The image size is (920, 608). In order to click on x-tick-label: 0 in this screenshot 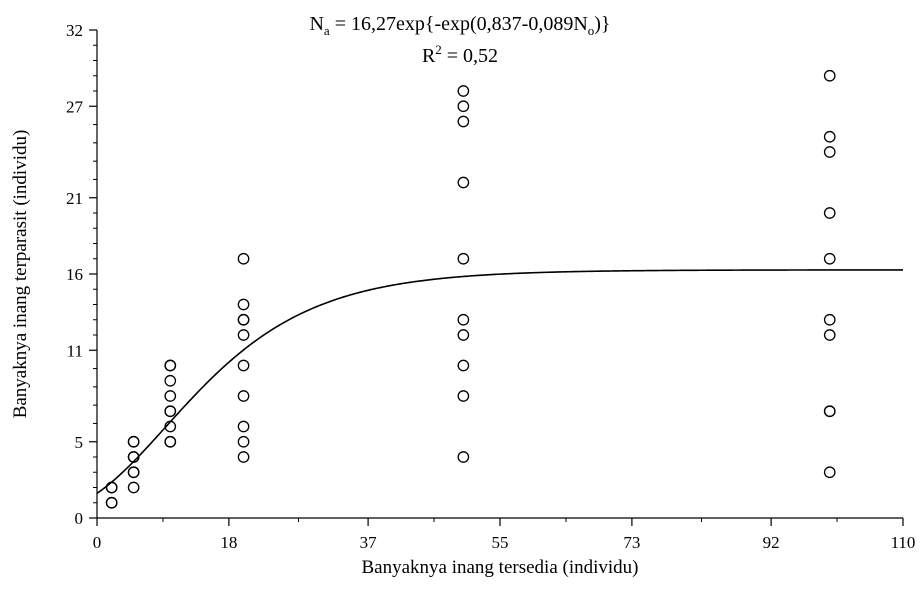, I will do `click(97, 542)`.